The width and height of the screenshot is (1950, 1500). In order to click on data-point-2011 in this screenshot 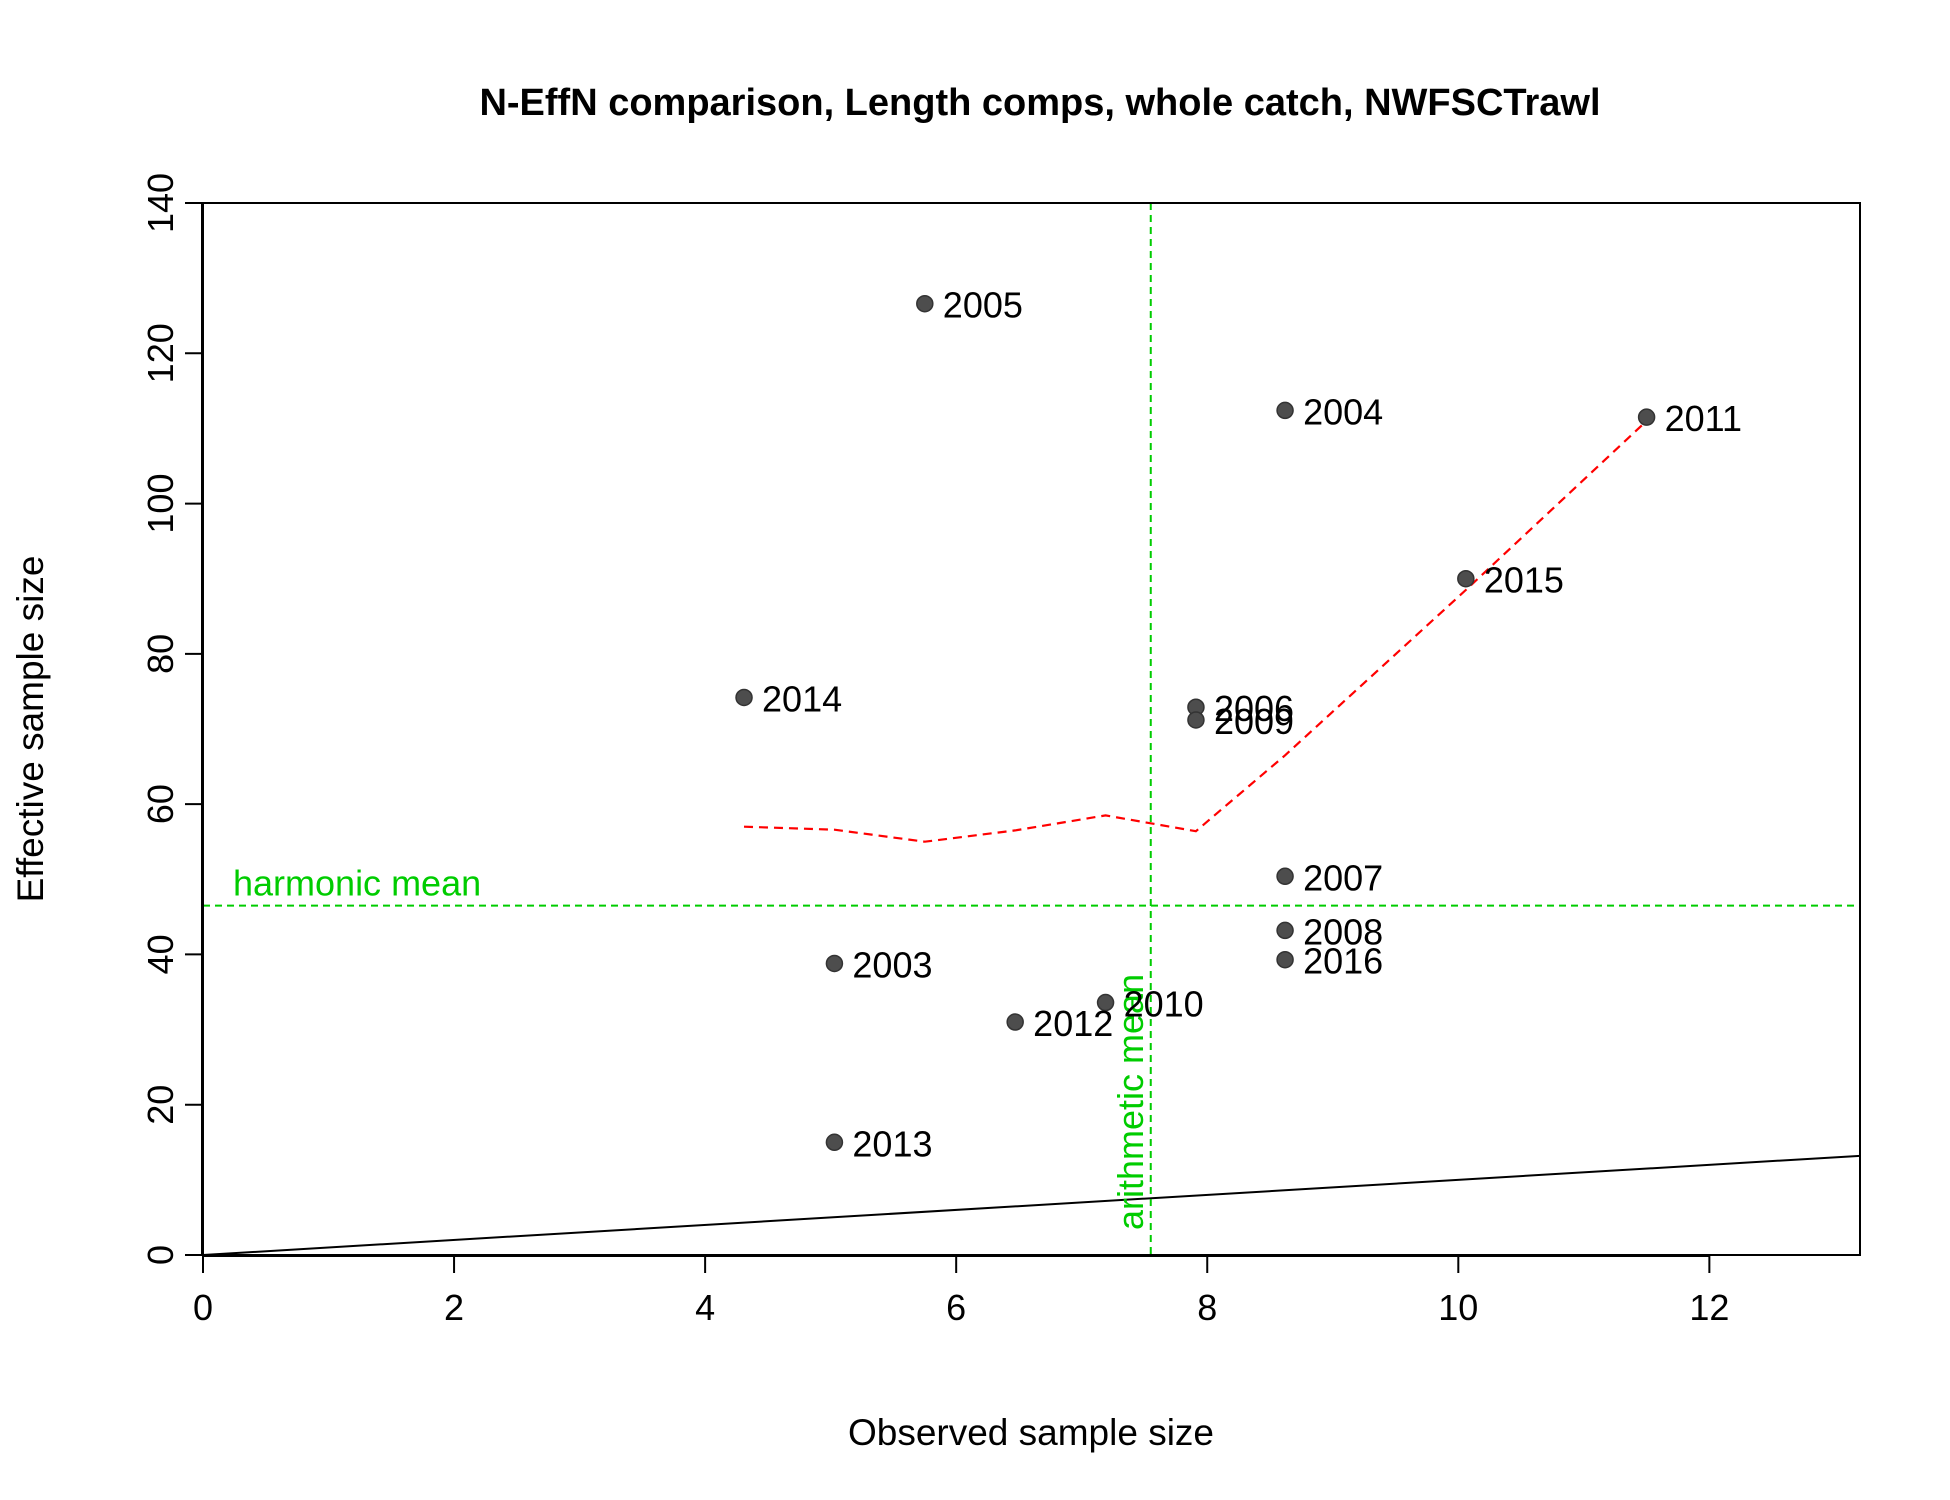, I will do `click(1646, 417)`.